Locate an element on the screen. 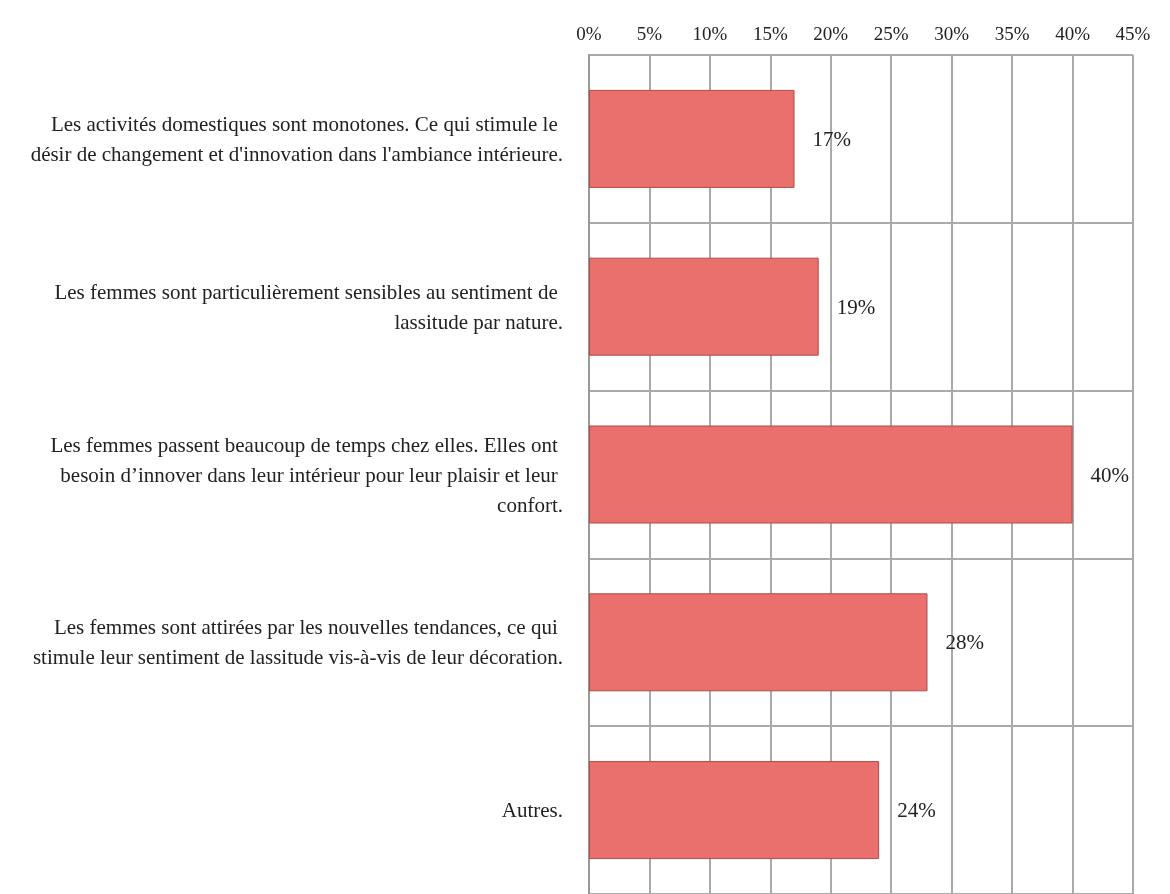 This screenshot has height=894, width=1170. x-tick-label: 5% is located at coordinates (649, 33).